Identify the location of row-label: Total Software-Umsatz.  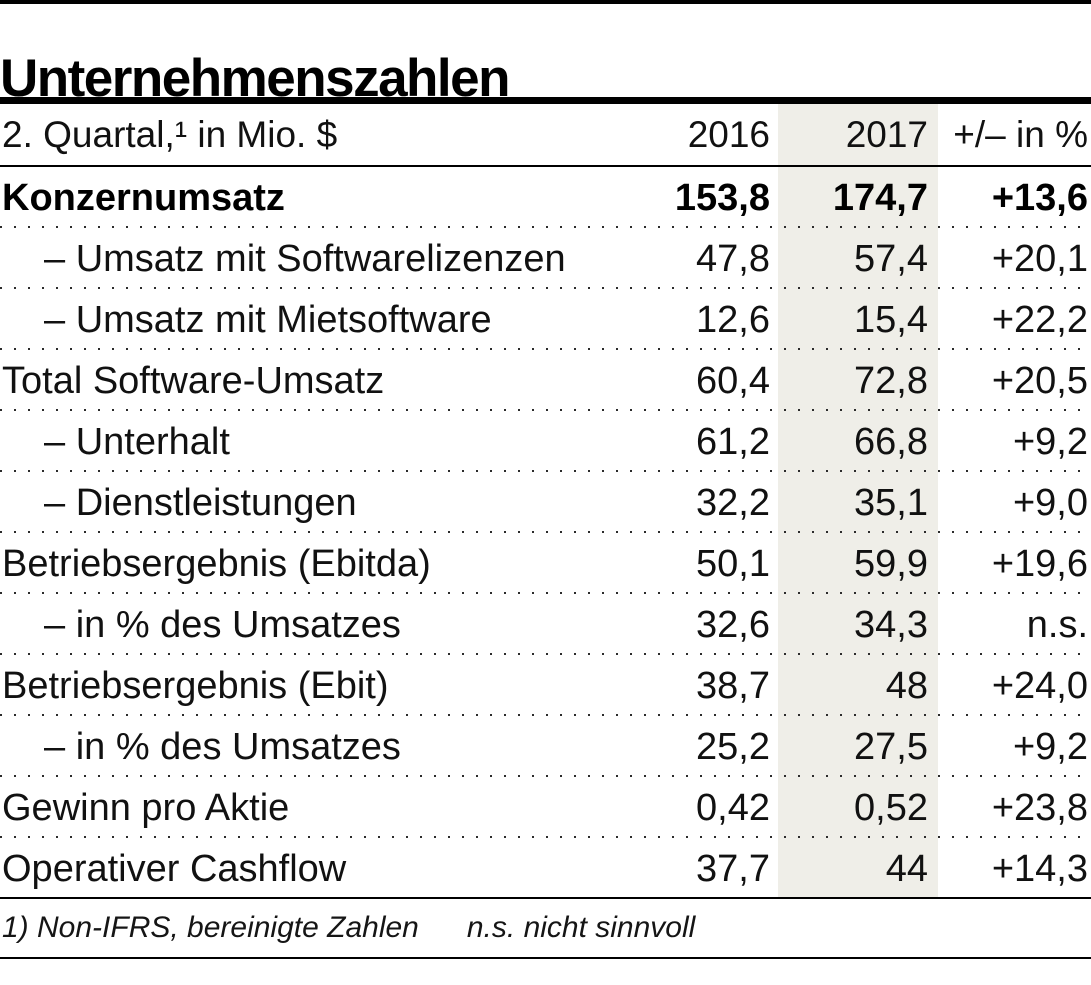
(193, 381).